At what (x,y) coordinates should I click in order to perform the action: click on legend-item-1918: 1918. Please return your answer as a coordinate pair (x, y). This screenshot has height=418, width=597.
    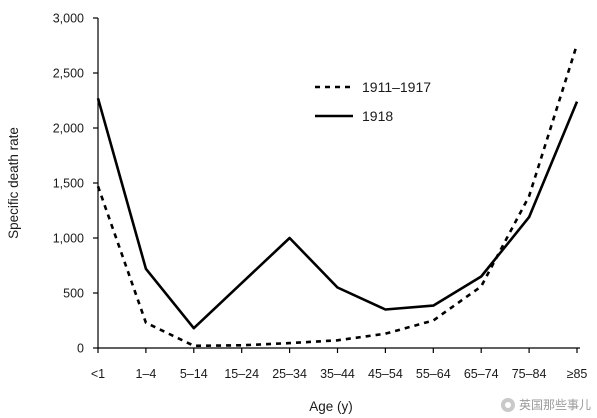
    Looking at the image, I should click on (354, 116).